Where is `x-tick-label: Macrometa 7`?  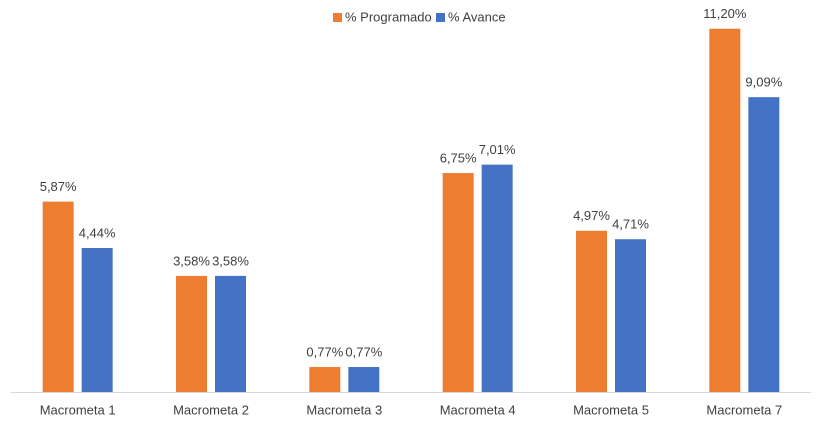 x-tick-label: Macrometa 7 is located at coordinates (744, 409).